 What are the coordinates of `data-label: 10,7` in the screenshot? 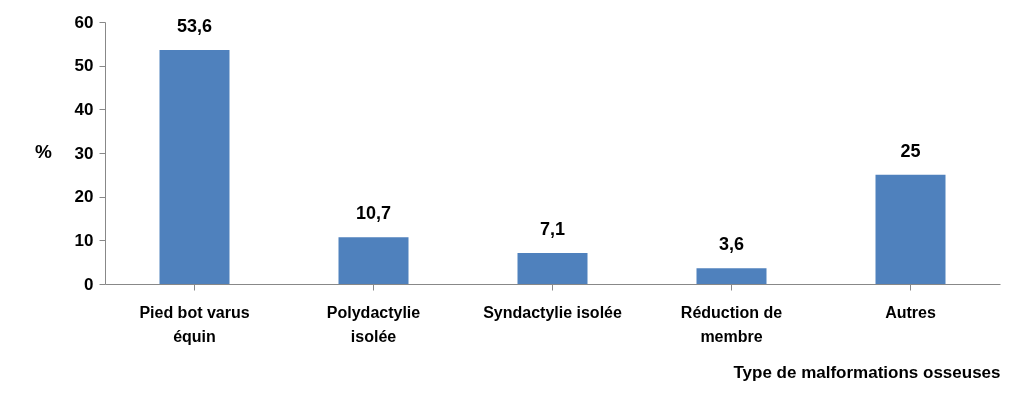 It's located at (373, 213).